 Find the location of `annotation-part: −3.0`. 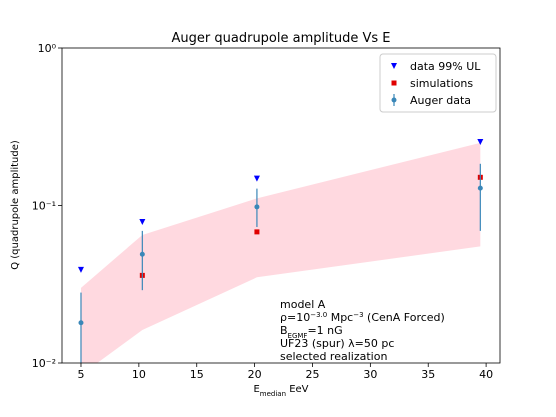

annotation-part: −3.0 is located at coordinates (318, 315).